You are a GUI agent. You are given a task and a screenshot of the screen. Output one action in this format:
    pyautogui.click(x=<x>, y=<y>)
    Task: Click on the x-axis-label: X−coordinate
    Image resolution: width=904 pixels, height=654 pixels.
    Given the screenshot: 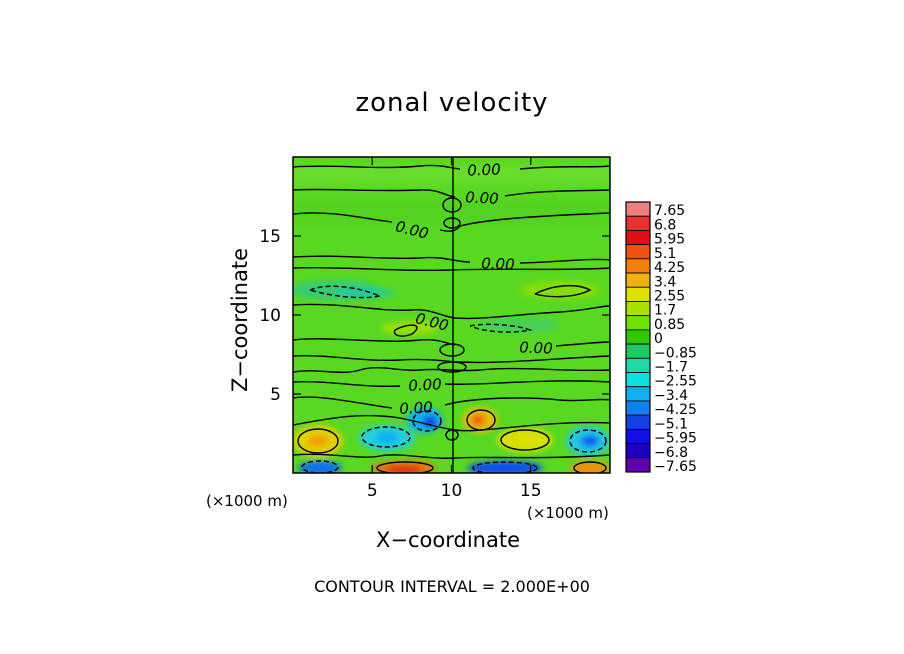 What is the action you would take?
    pyautogui.click(x=448, y=540)
    